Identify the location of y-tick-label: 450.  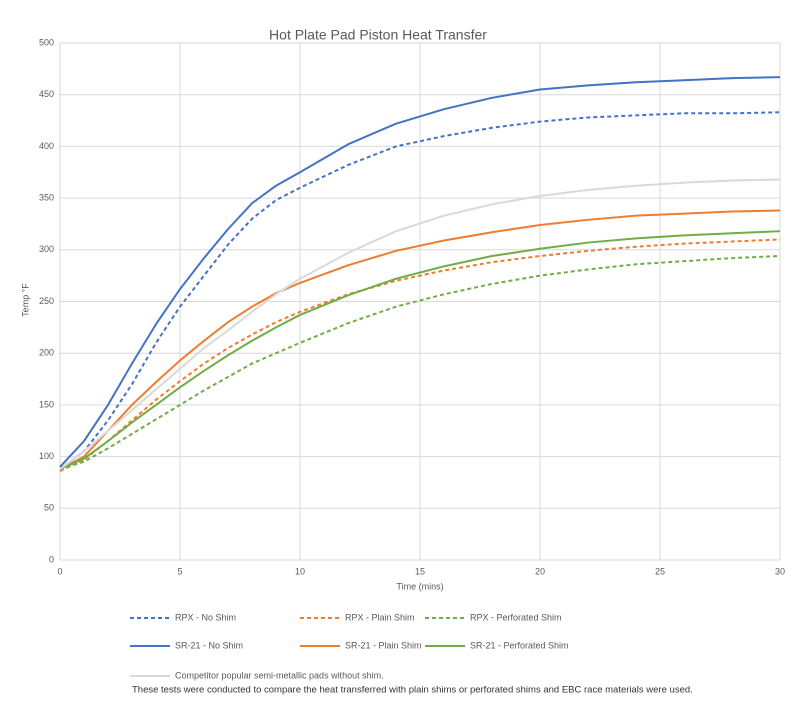
(46, 94).